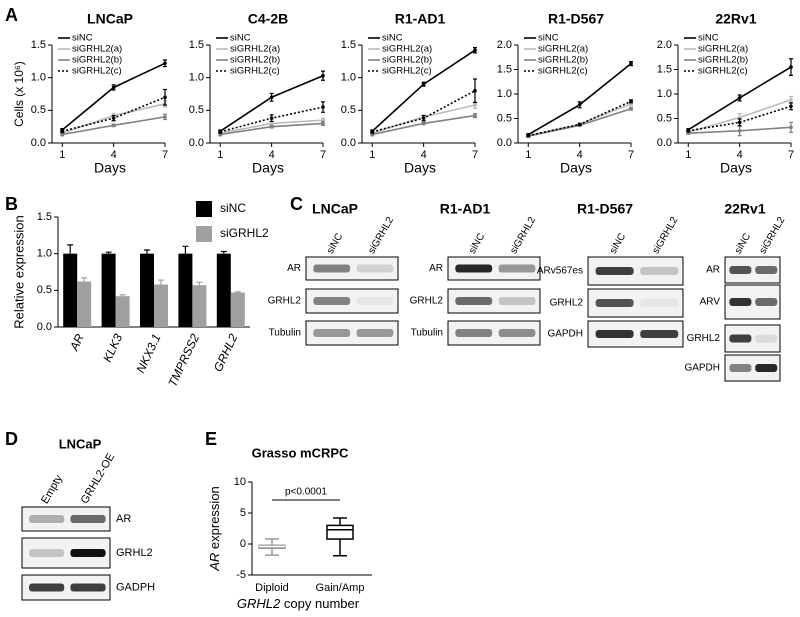 The height and width of the screenshot is (617, 800). I want to click on lane-label: siGRHL2, so click(381, 235).